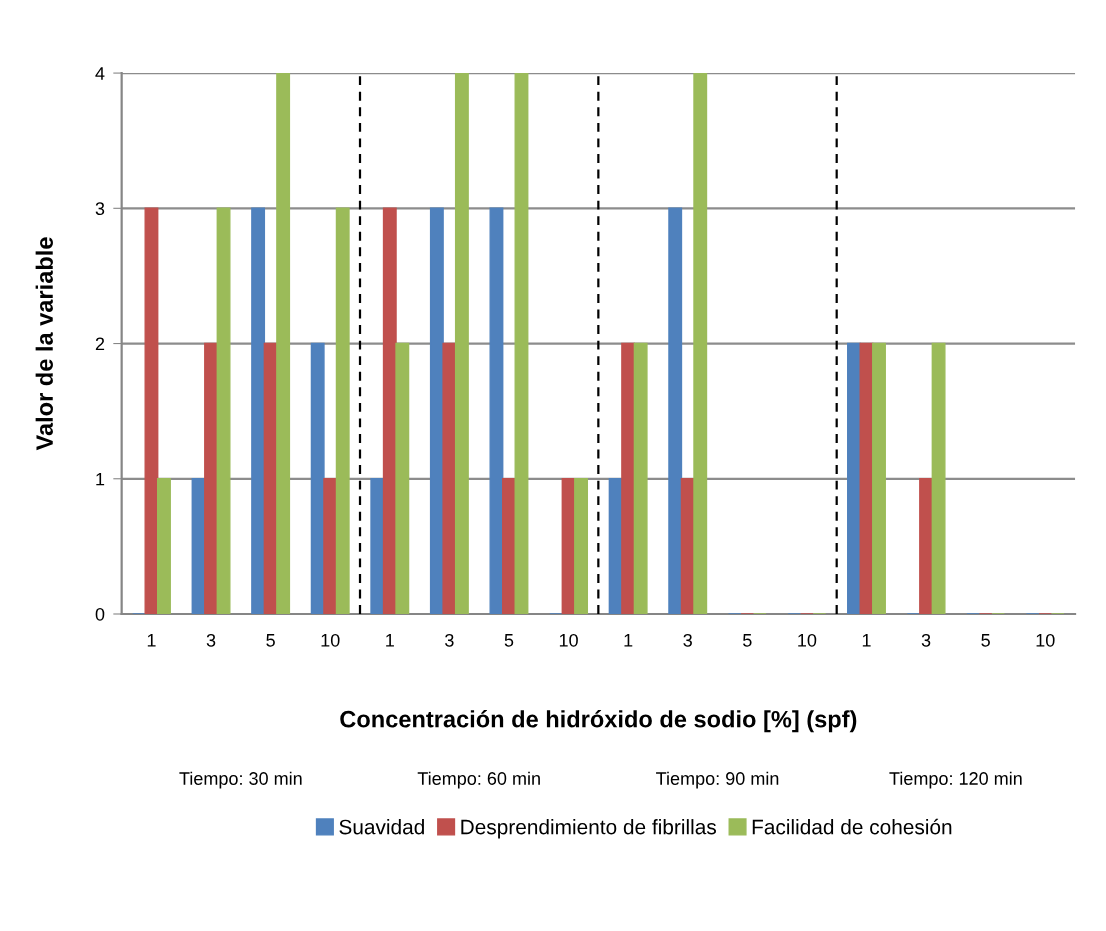 This screenshot has width=1106, height=931. Describe the element at coordinates (478, 780) in the screenshot. I see `text: Tiempo: 60 min` at that location.